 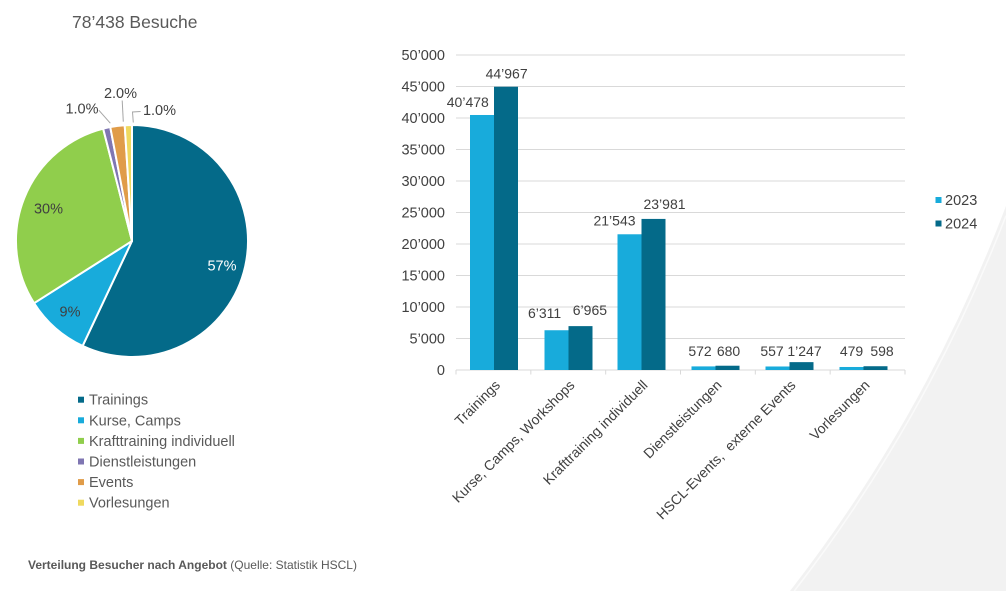 What do you see at coordinates (423, 151) in the screenshot?
I see `svg-text: 35’000` at bounding box center [423, 151].